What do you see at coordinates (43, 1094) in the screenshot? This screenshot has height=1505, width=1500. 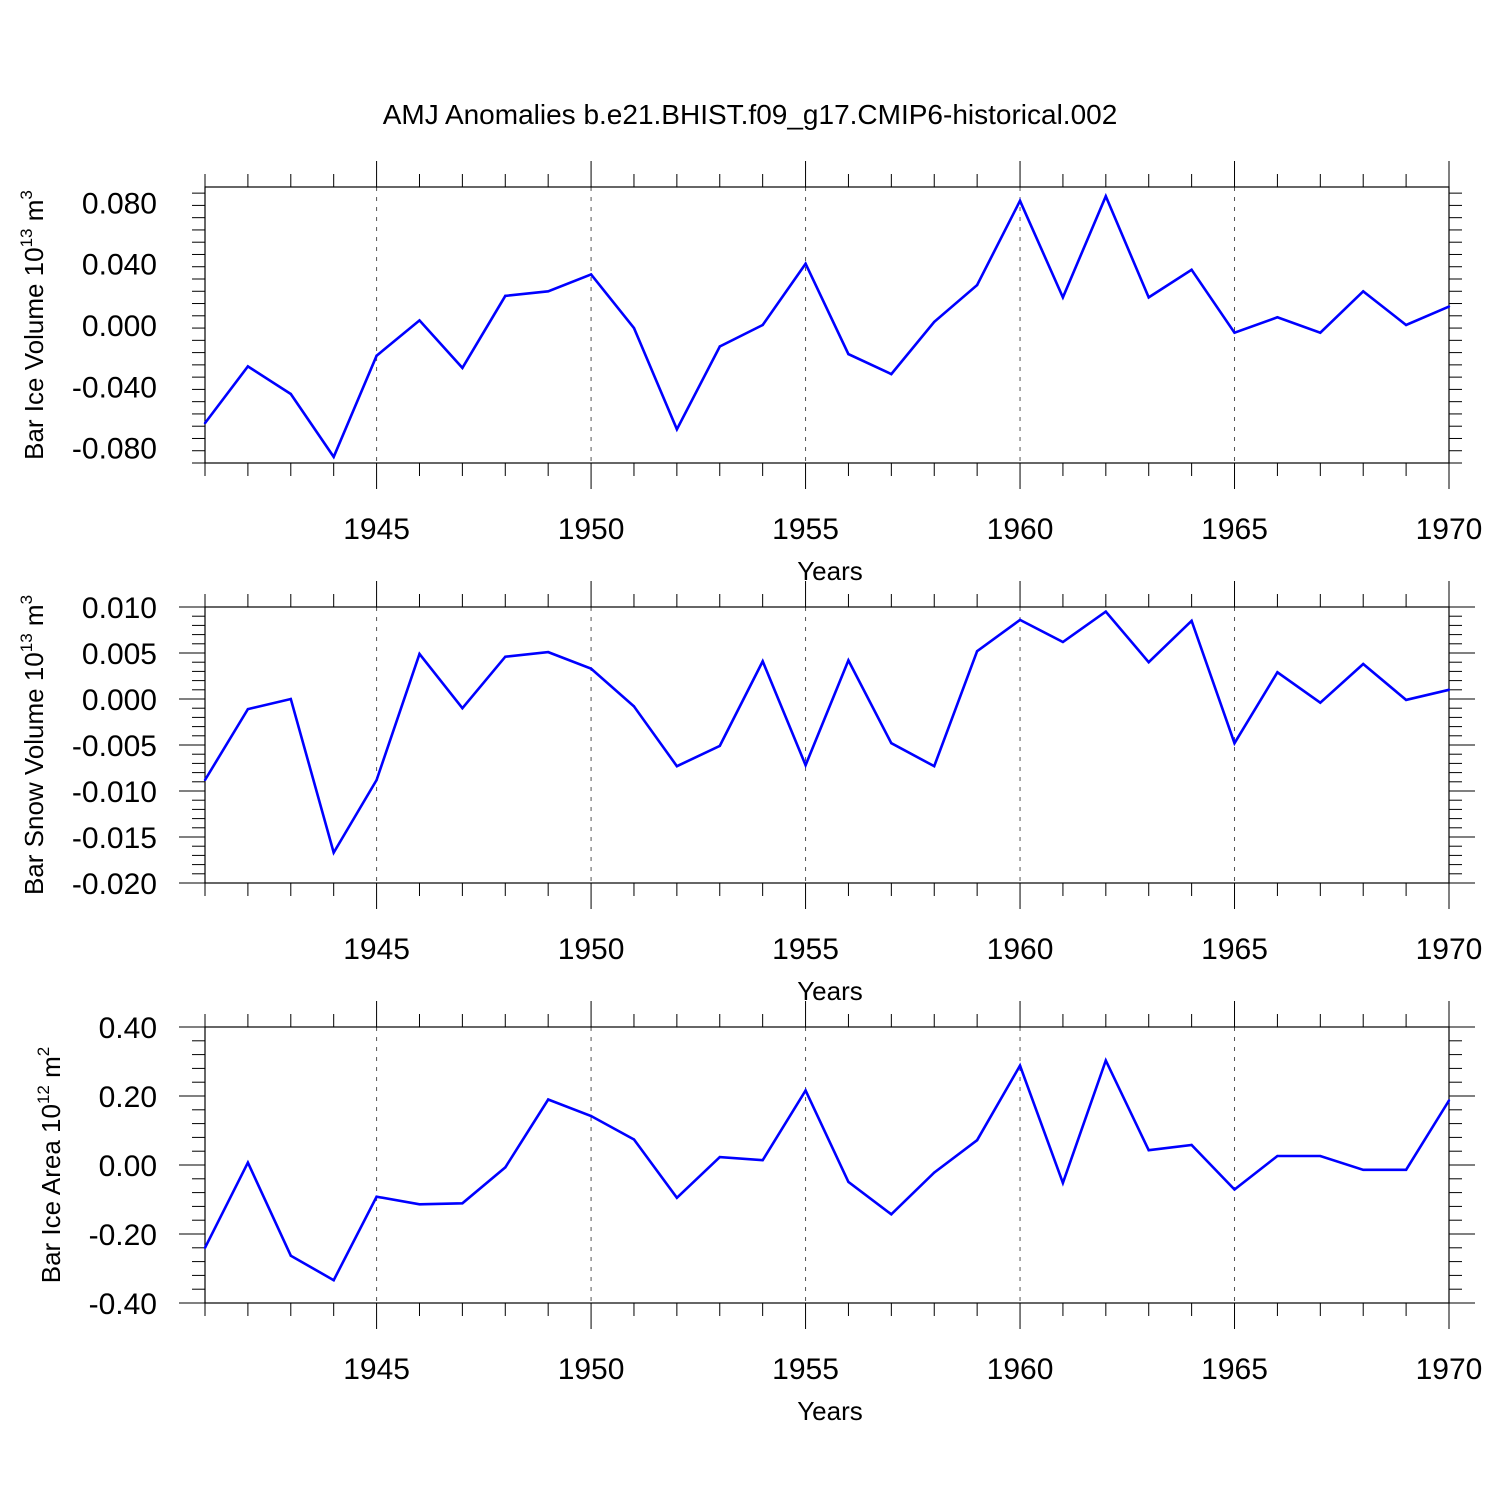 I see `y-axis-title-exponent: 12` at bounding box center [43, 1094].